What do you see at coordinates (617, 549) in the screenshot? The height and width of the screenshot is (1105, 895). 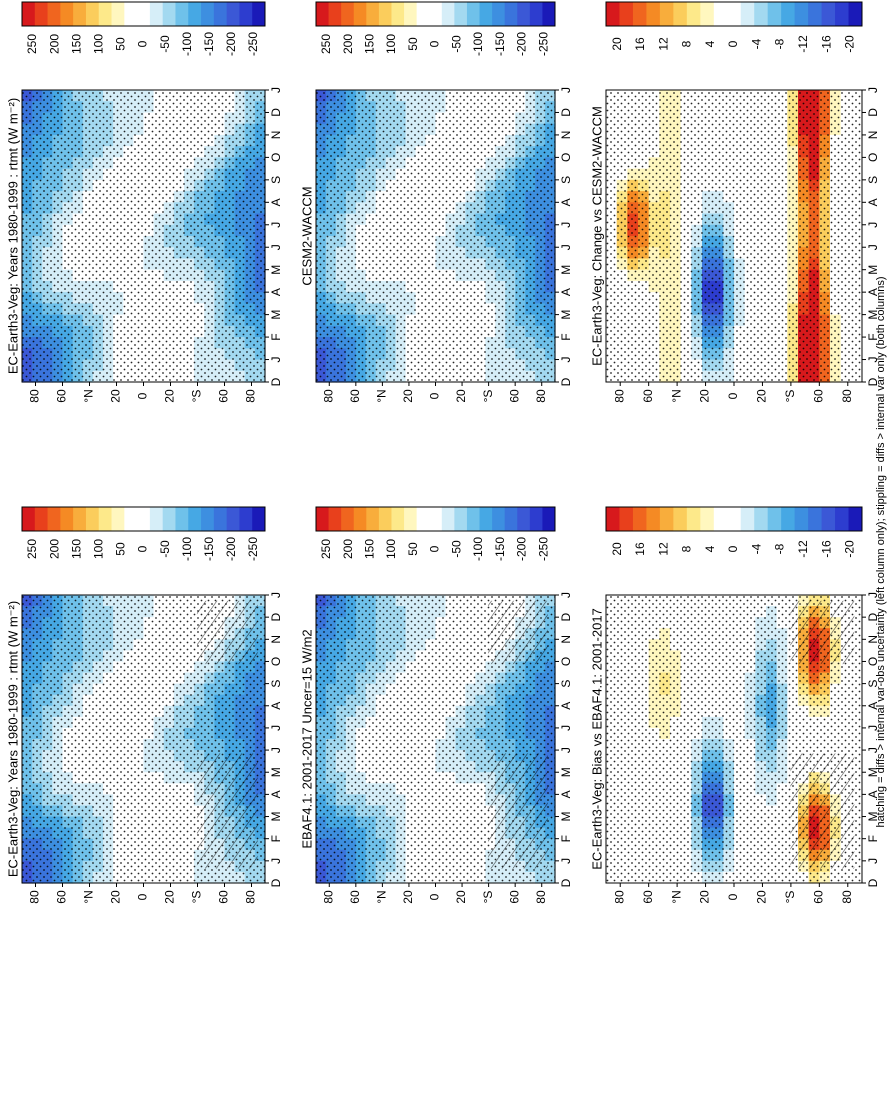 I see `colorbar-tick-label: 20` at bounding box center [617, 549].